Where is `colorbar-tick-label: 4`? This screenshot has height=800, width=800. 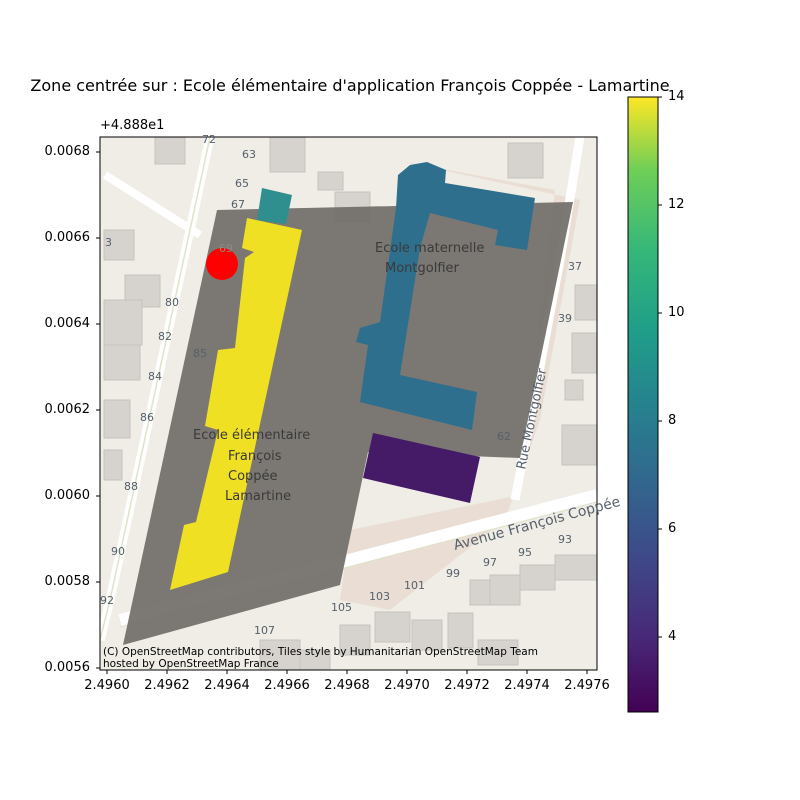 colorbar-tick-label: 4 is located at coordinates (672, 636).